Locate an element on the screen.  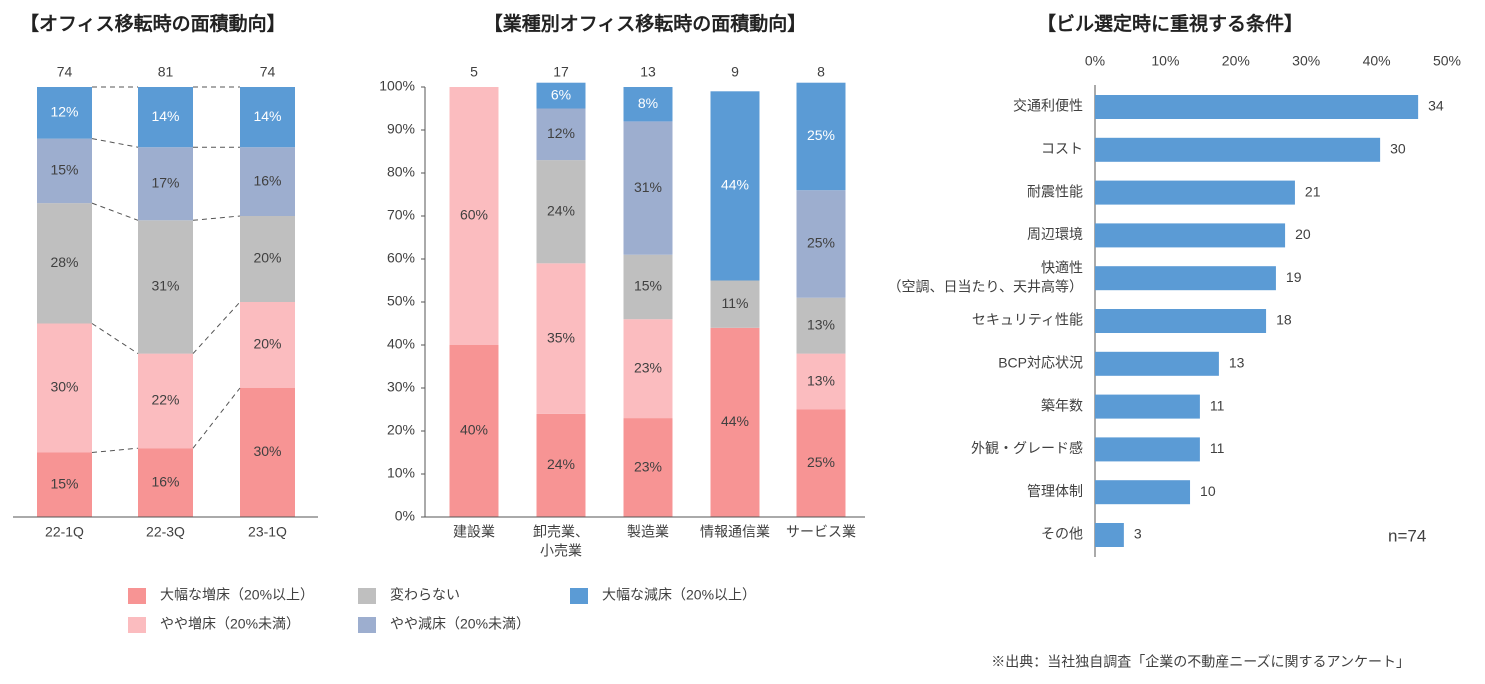
data-label: 14% is located at coordinates (267, 116).